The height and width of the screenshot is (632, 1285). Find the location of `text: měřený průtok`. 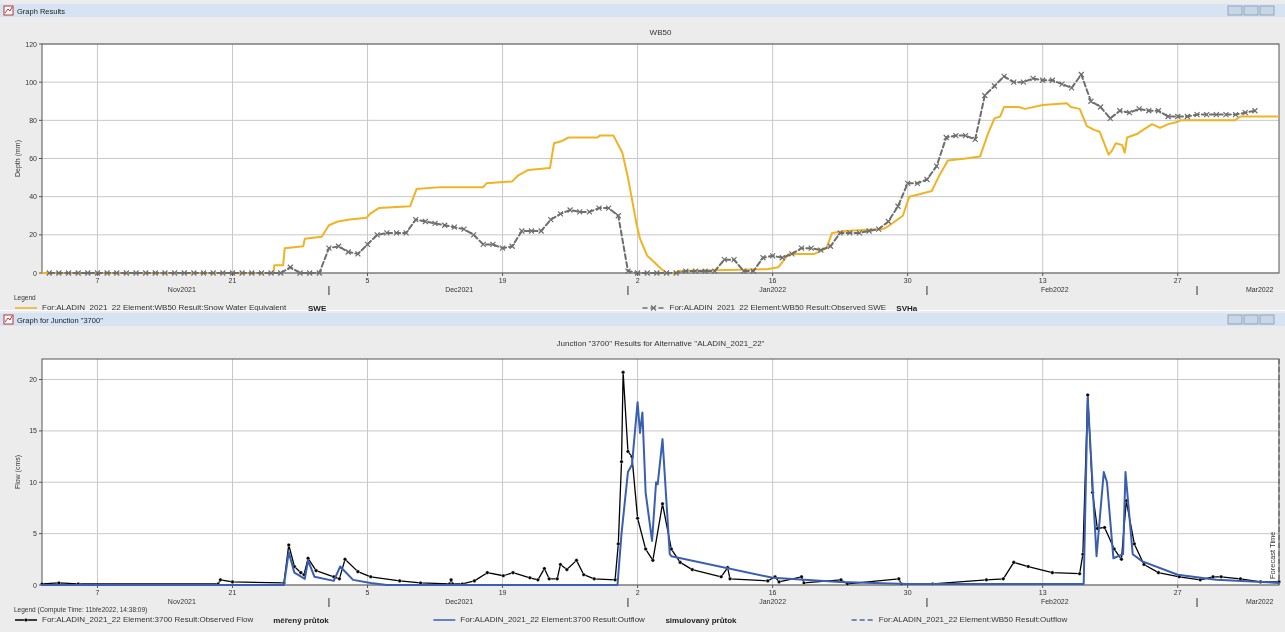

text: měřený průtok is located at coordinates (301, 620).